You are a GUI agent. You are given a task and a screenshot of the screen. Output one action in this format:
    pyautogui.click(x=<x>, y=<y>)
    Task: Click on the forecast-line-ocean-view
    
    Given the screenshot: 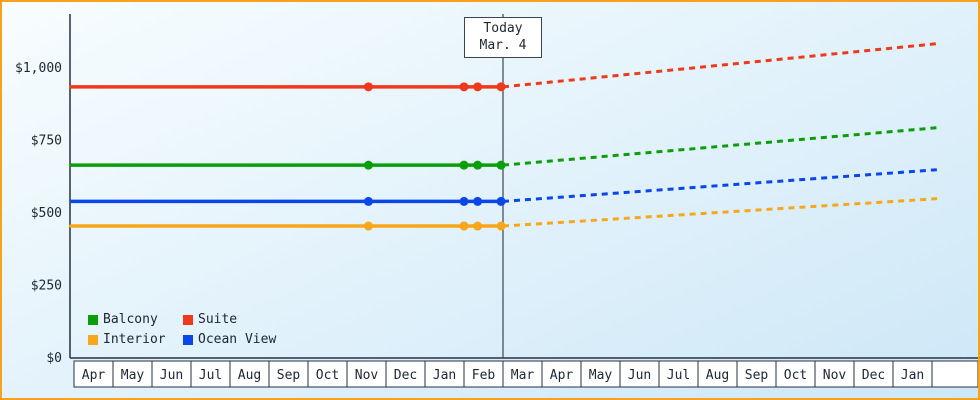 What is the action you would take?
    pyautogui.click(x=721, y=185)
    